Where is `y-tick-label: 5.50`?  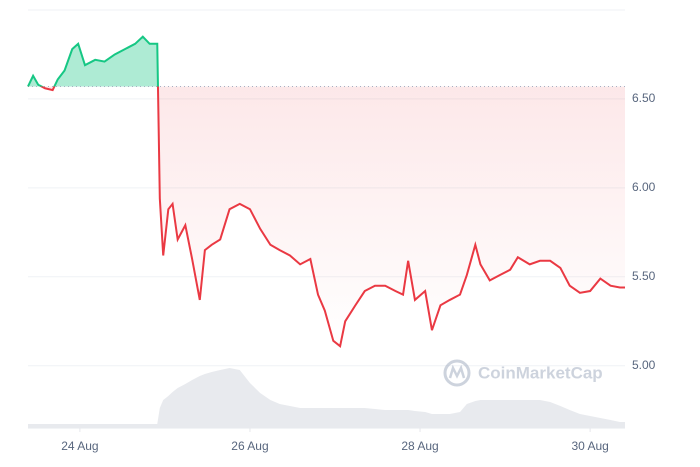 y-tick-label: 5.50 is located at coordinates (644, 276).